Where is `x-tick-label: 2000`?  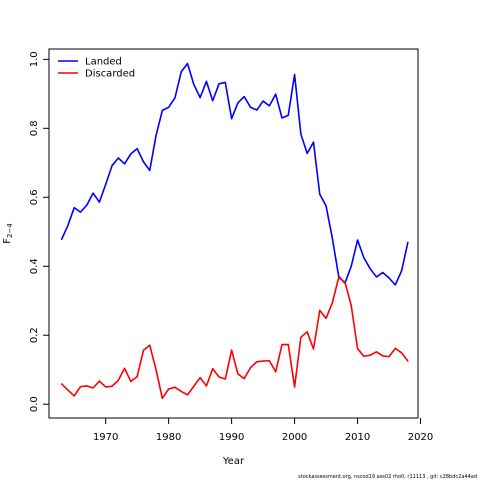 x-tick-label: 2000 is located at coordinates (294, 437).